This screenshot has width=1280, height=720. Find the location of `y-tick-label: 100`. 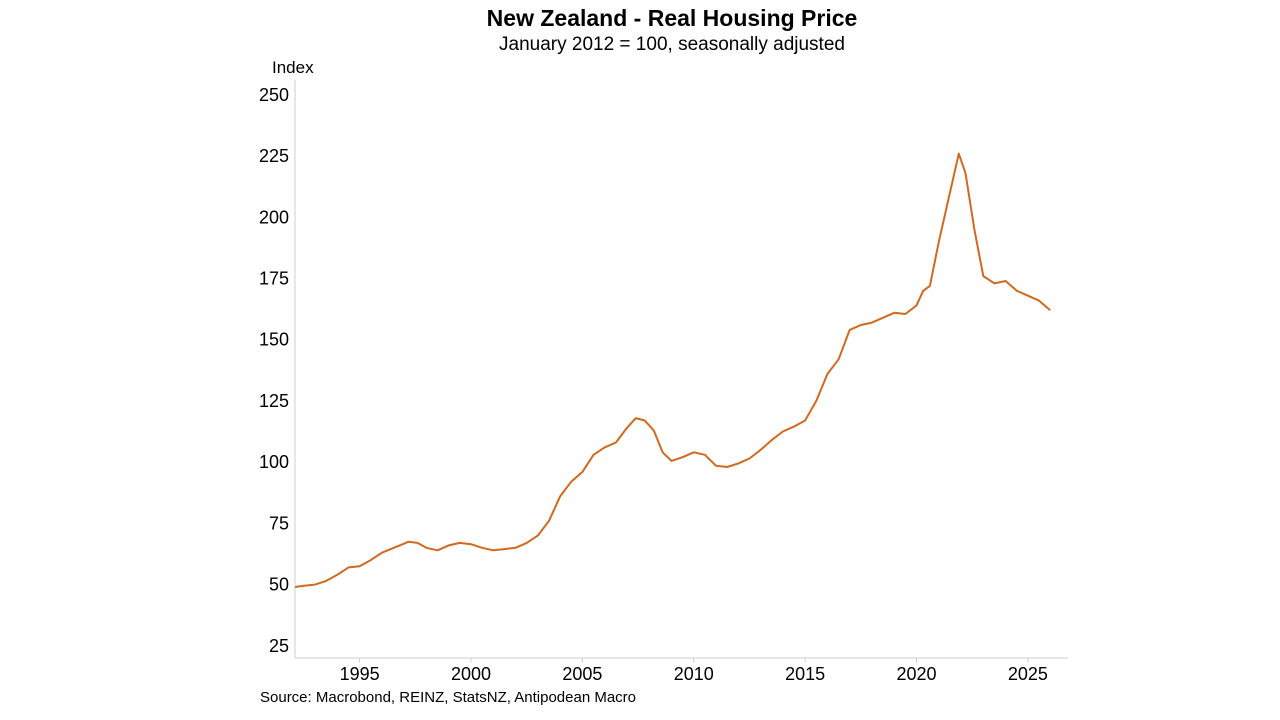

y-tick-label: 100 is located at coordinates (274, 462).